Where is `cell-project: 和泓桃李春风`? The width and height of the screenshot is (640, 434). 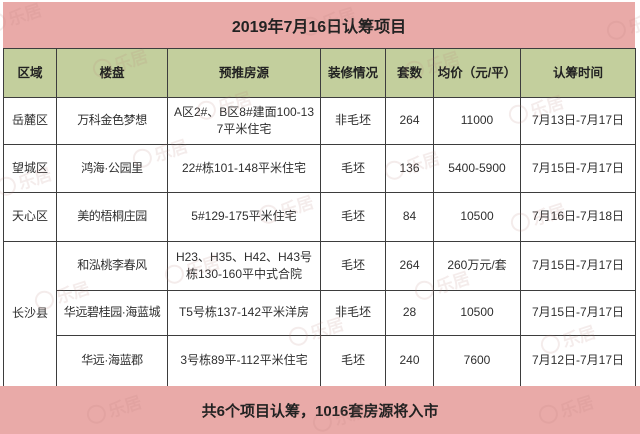 cell-project: 和泓桃李春风 is located at coordinates (112, 266).